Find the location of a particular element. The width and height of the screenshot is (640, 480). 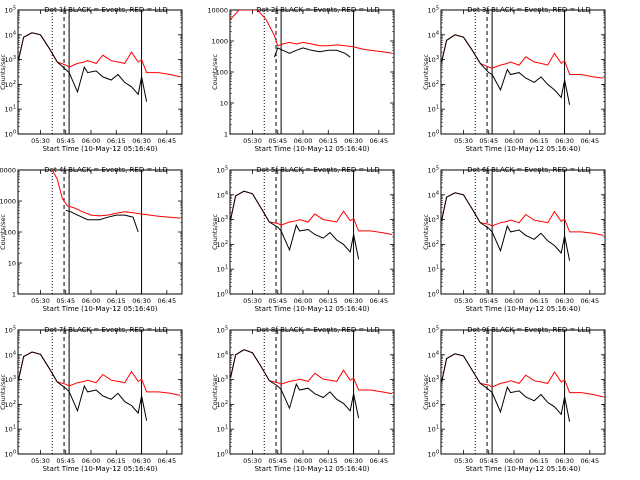

panel-title: Det 9f BLACK = Events, RED = LLD is located at coordinates (528, 330).